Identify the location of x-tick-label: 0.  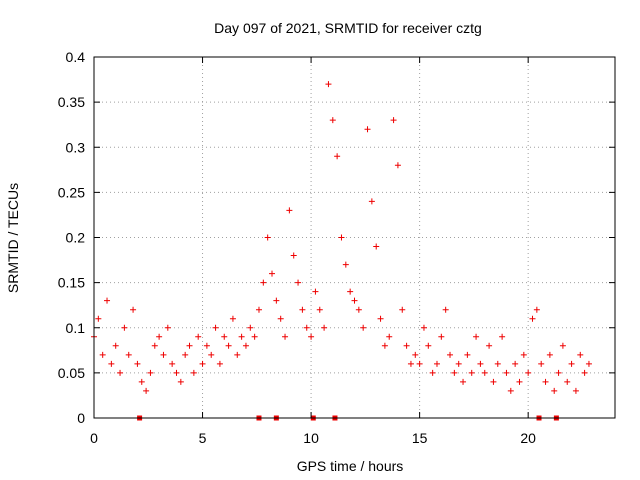
(94, 438).